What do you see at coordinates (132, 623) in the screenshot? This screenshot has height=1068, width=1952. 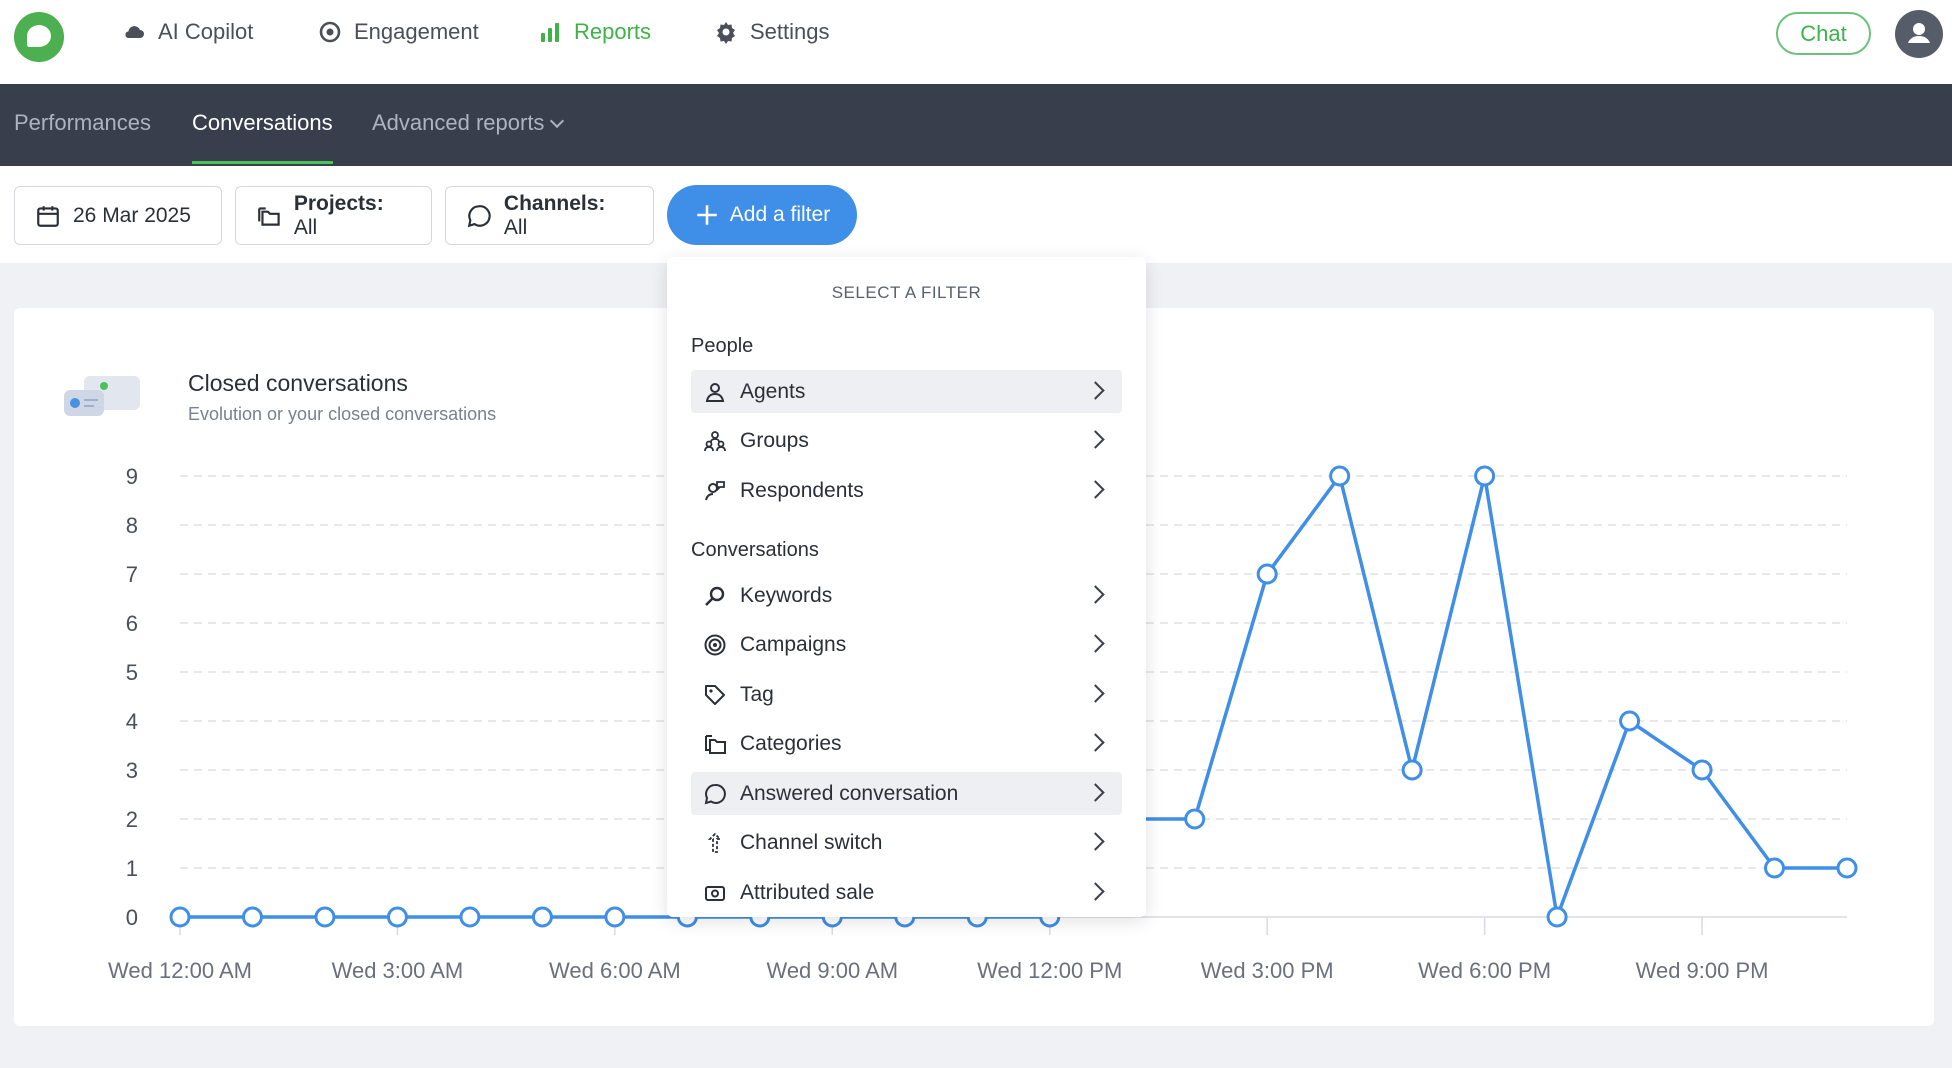 I see `y-tick-label: 6` at bounding box center [132, 623].